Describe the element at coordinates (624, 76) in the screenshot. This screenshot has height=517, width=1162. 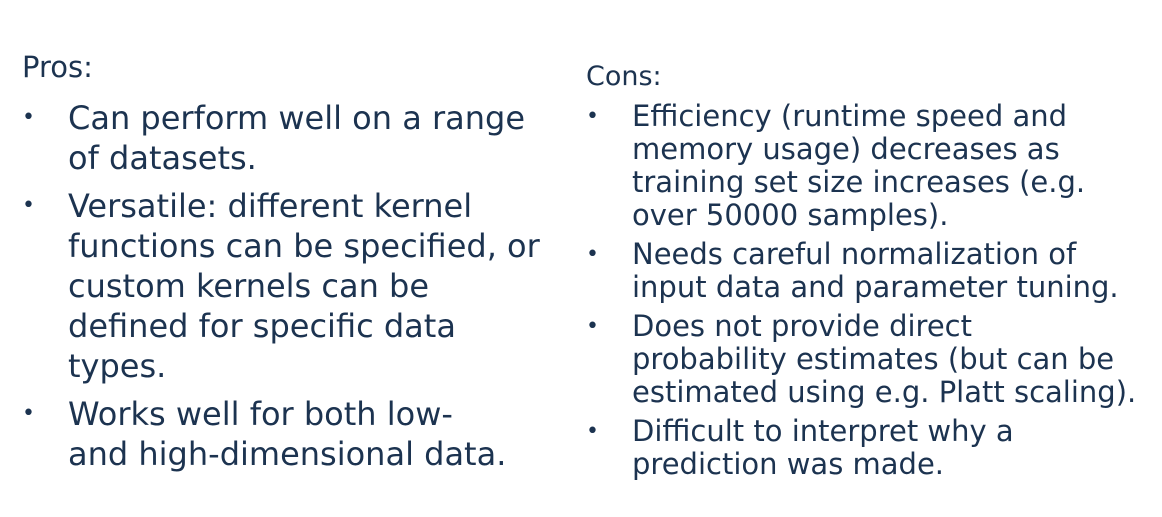
I see `cons-heading: Cons:` at that location.